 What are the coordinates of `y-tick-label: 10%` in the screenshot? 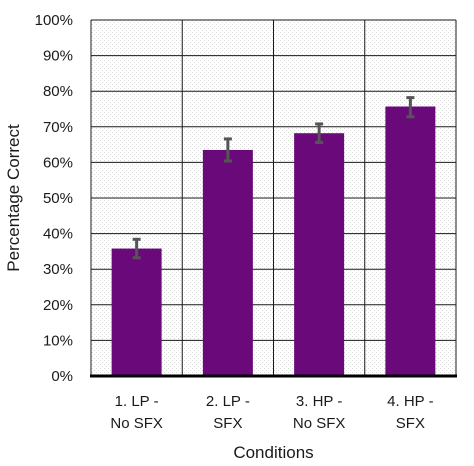 It's located at (58, 340).